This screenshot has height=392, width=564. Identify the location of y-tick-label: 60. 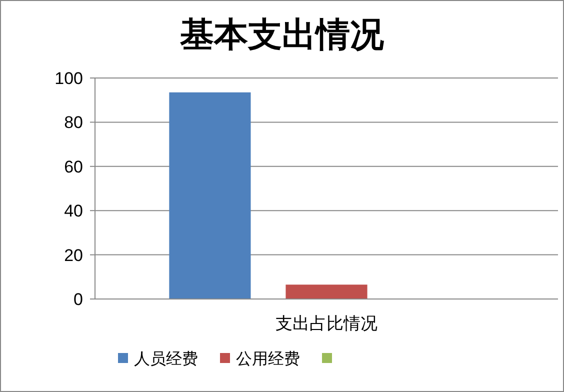
(73, 166).